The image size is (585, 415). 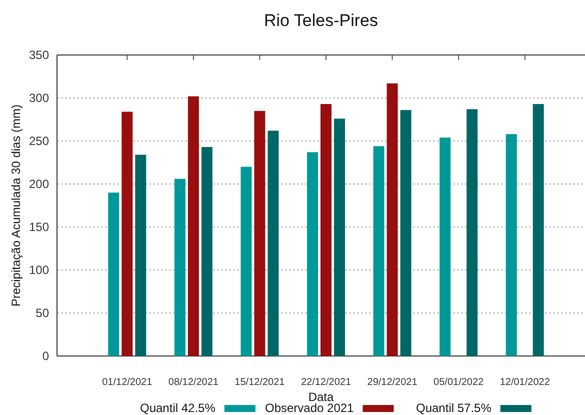 I want to click on y-tick-label: 300, so click(x=39, y=97).